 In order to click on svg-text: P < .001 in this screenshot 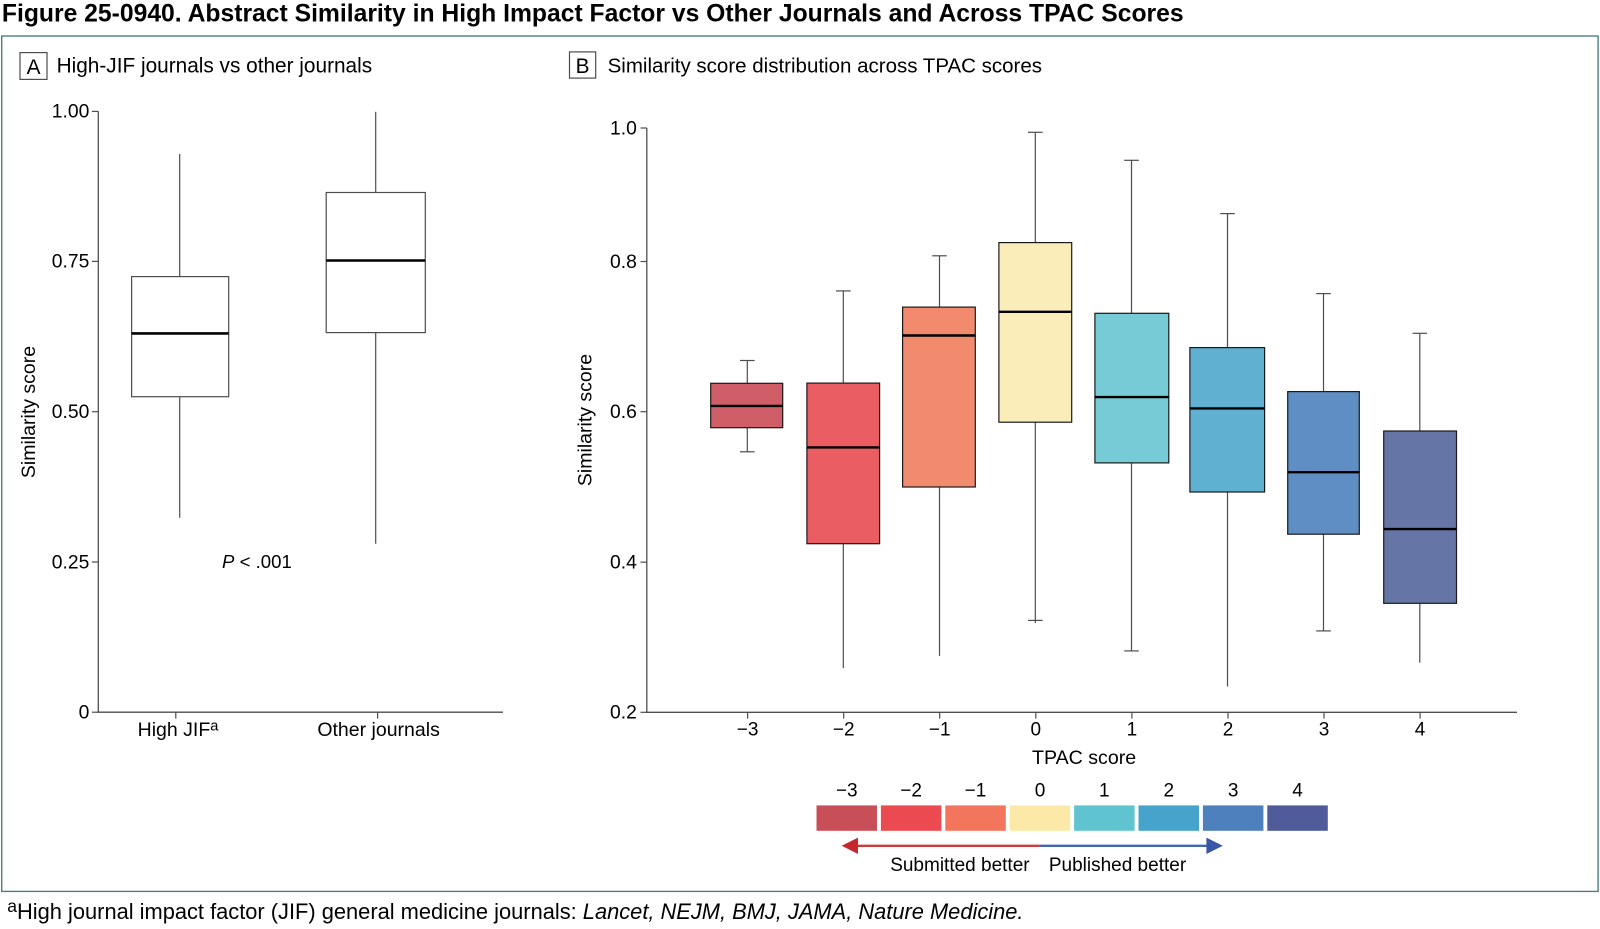, I will do `click(257, 561)`.